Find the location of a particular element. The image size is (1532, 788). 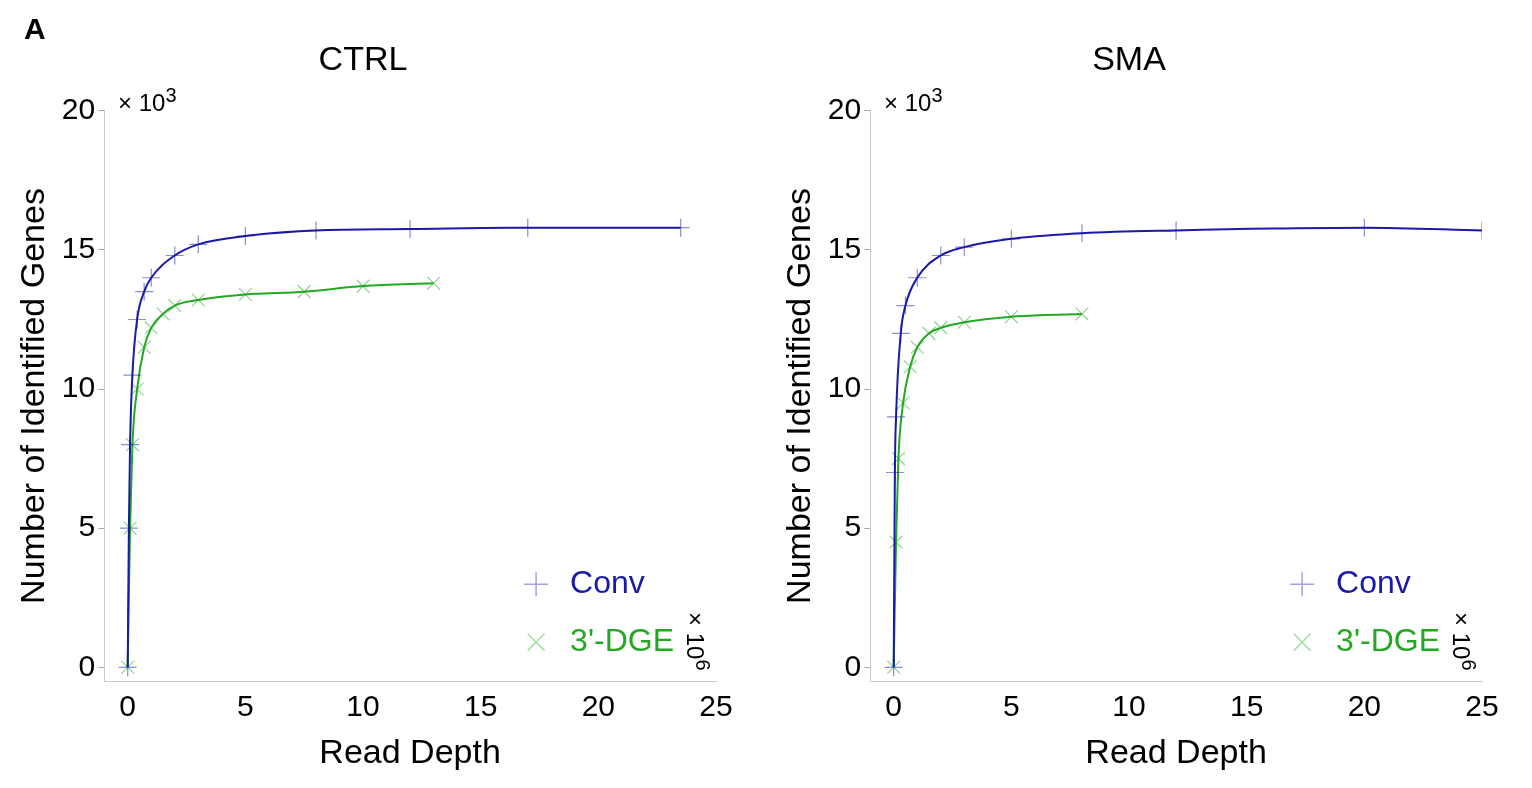

chart-title: SMA is located at coordinates (1129, 57).